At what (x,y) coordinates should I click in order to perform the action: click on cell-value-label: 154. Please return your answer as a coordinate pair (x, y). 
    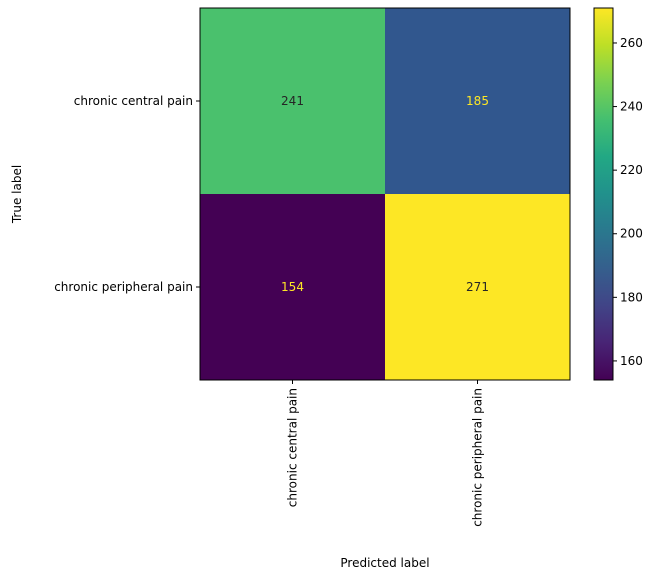
    Looking at the image, I should click on (292, 287).